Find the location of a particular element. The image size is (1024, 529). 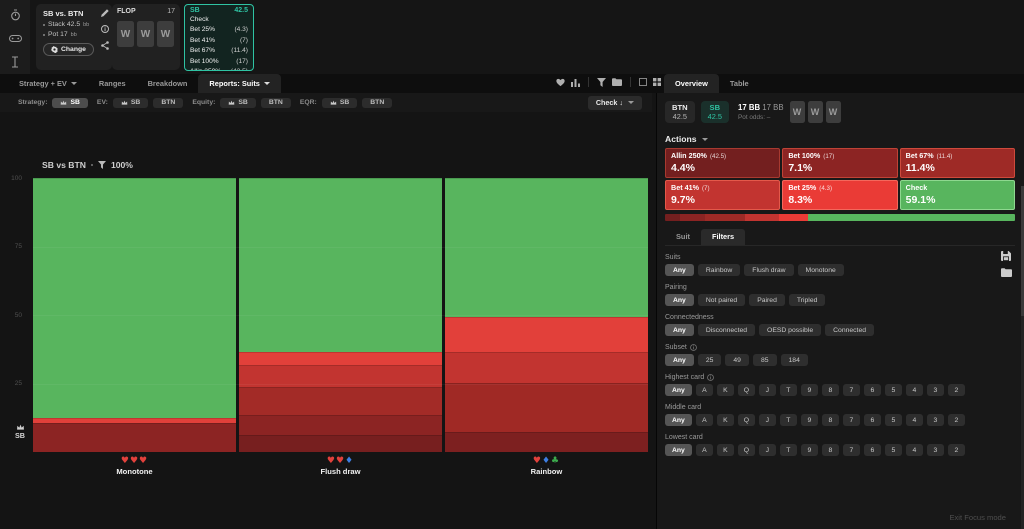

tab-reports-suits: Reports: Suits is located at coordinates (239, 83).